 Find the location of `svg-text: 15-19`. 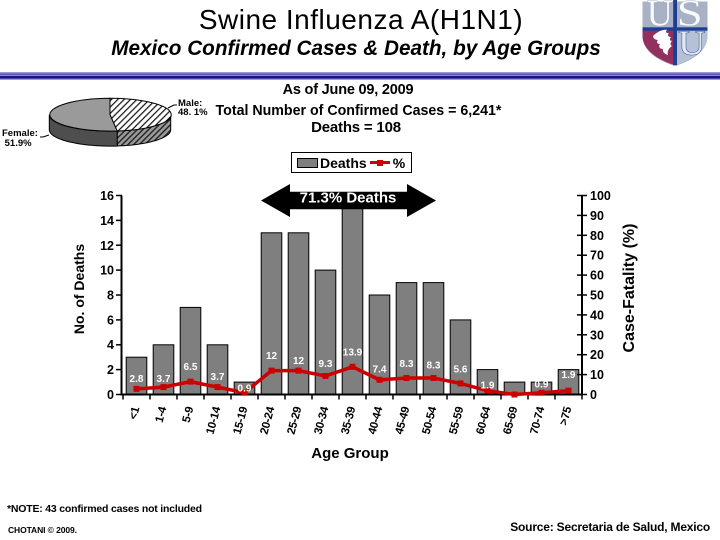

svg-text: 15-19 is located at coordinates (241, 421).